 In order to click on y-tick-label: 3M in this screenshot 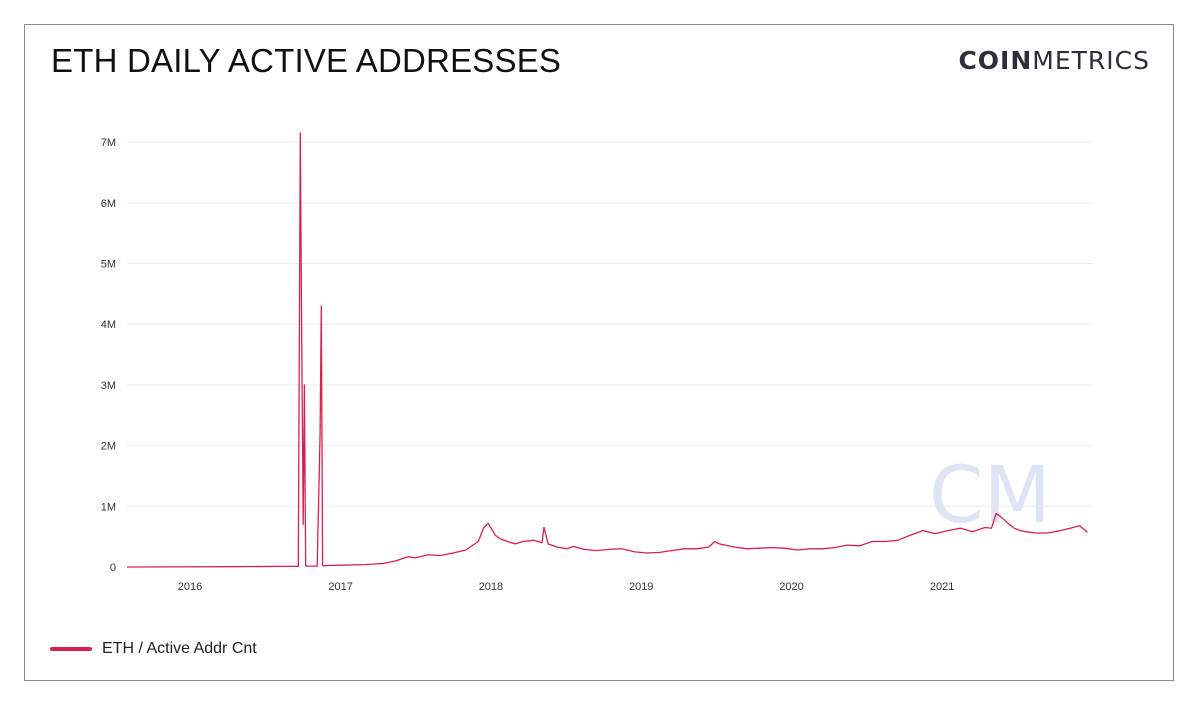, I will do `click(108, 386)`.